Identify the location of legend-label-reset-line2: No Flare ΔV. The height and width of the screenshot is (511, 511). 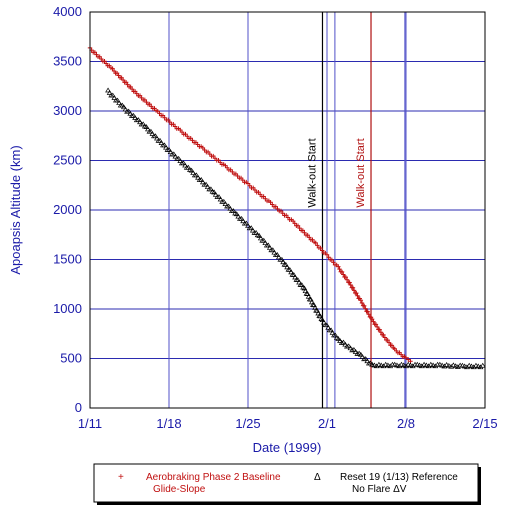
(379, 489).